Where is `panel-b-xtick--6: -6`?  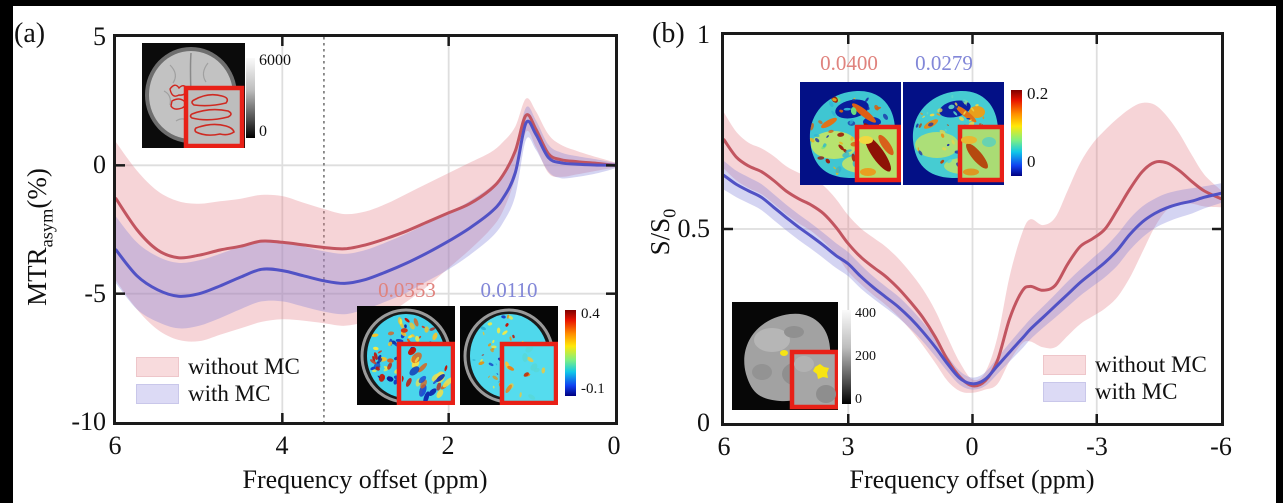 panel-b-xtick--6: -6 is located at coordinates (1221, 446).